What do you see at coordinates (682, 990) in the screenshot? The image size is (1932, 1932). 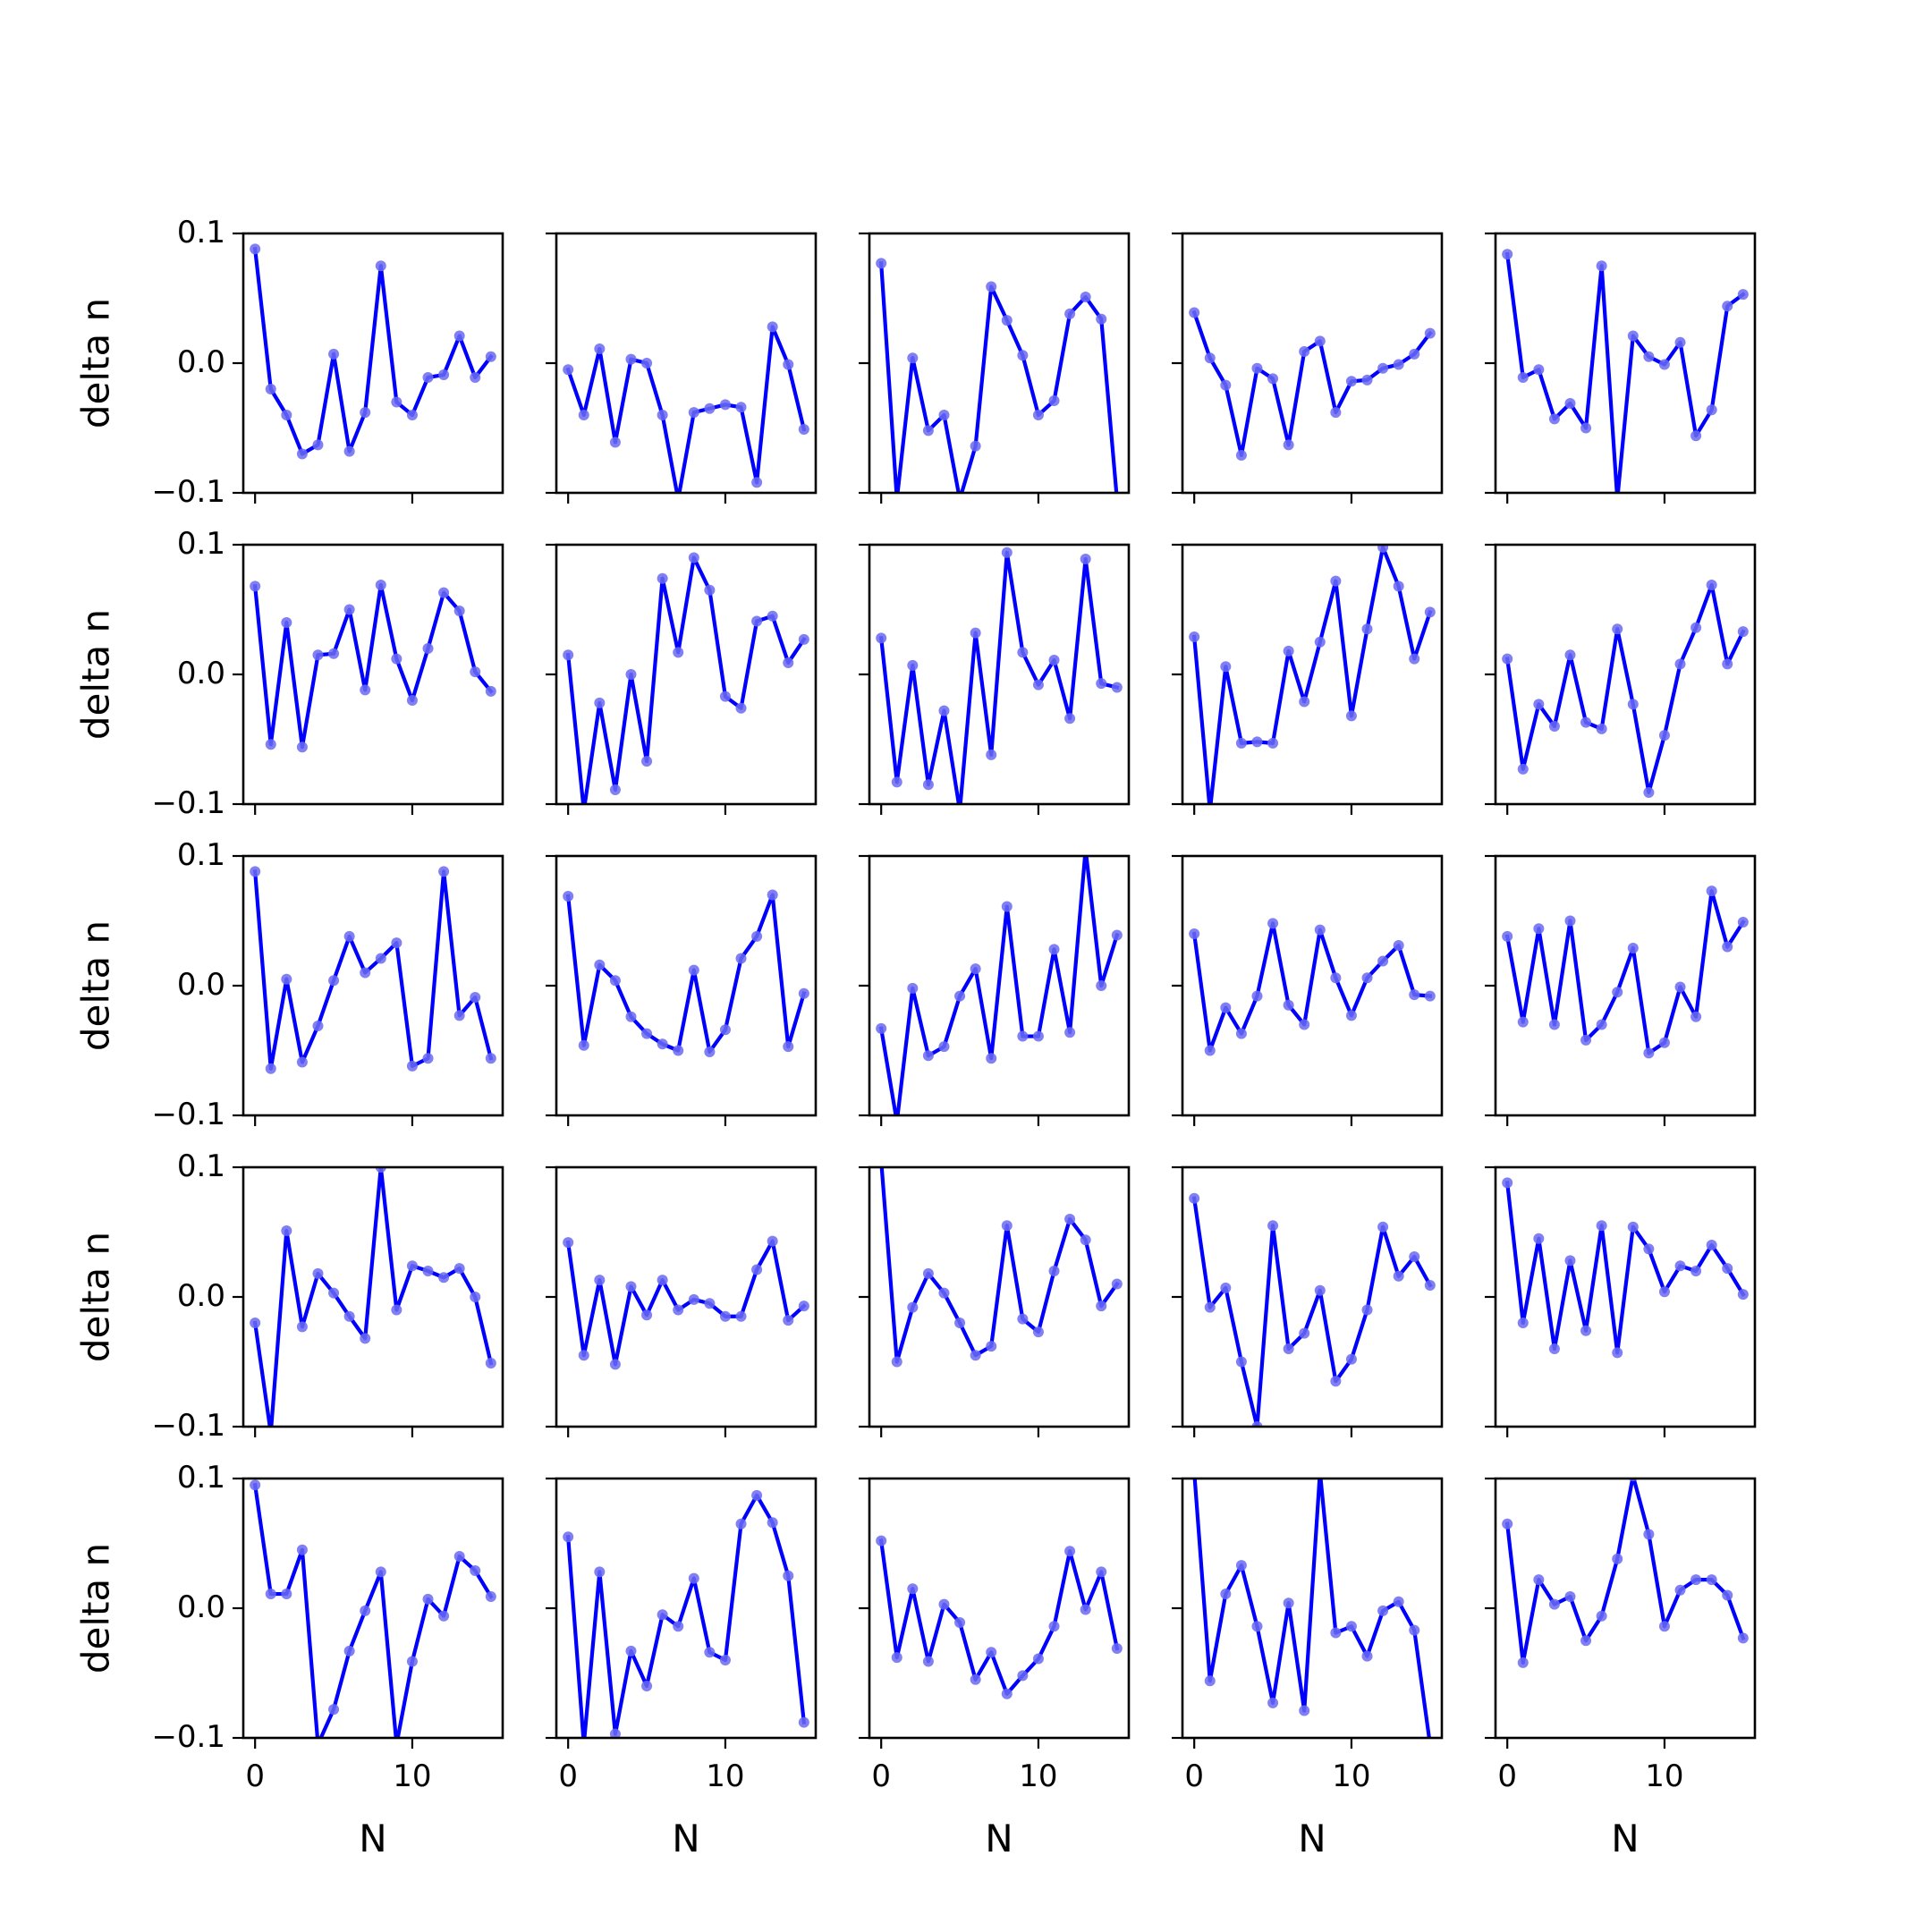 I see `subplot-r2-c1` at bounding box center [682, 990].